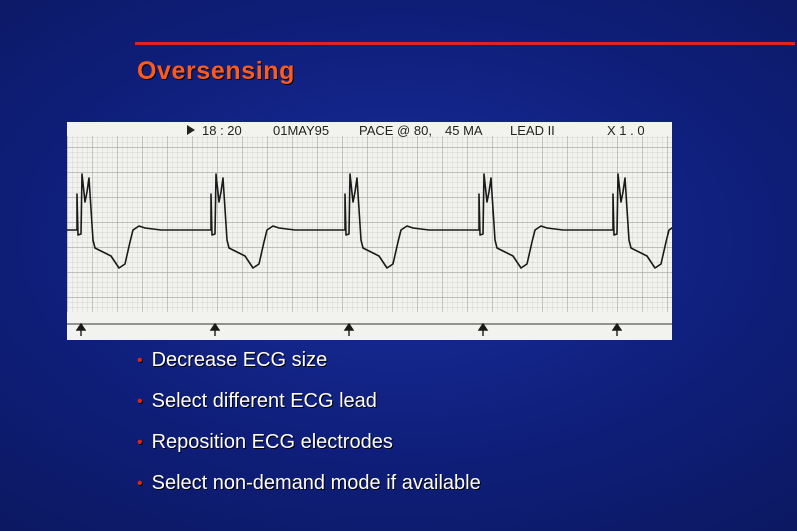 Image resolution: width=797 pixels, height=531 pixels. Describe the element at coordinates (301, 130) in the screenshot. I see `ecg-header-date: 01MAY95` at that location.